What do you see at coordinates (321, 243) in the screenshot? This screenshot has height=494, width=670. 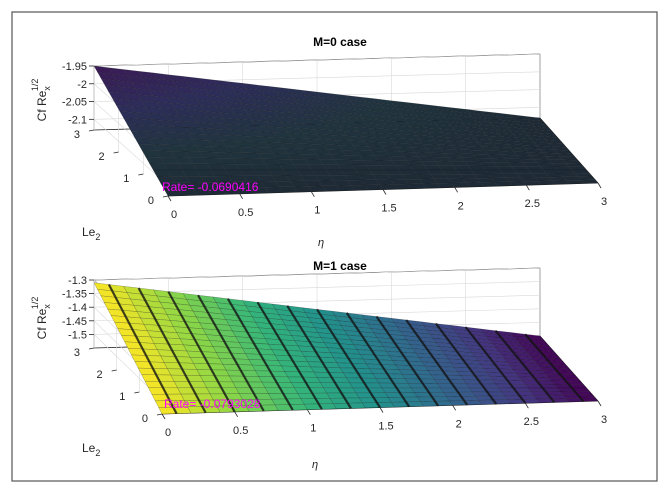 I see `plot-m0-xlabel: η` at bounding box center [321, 243].